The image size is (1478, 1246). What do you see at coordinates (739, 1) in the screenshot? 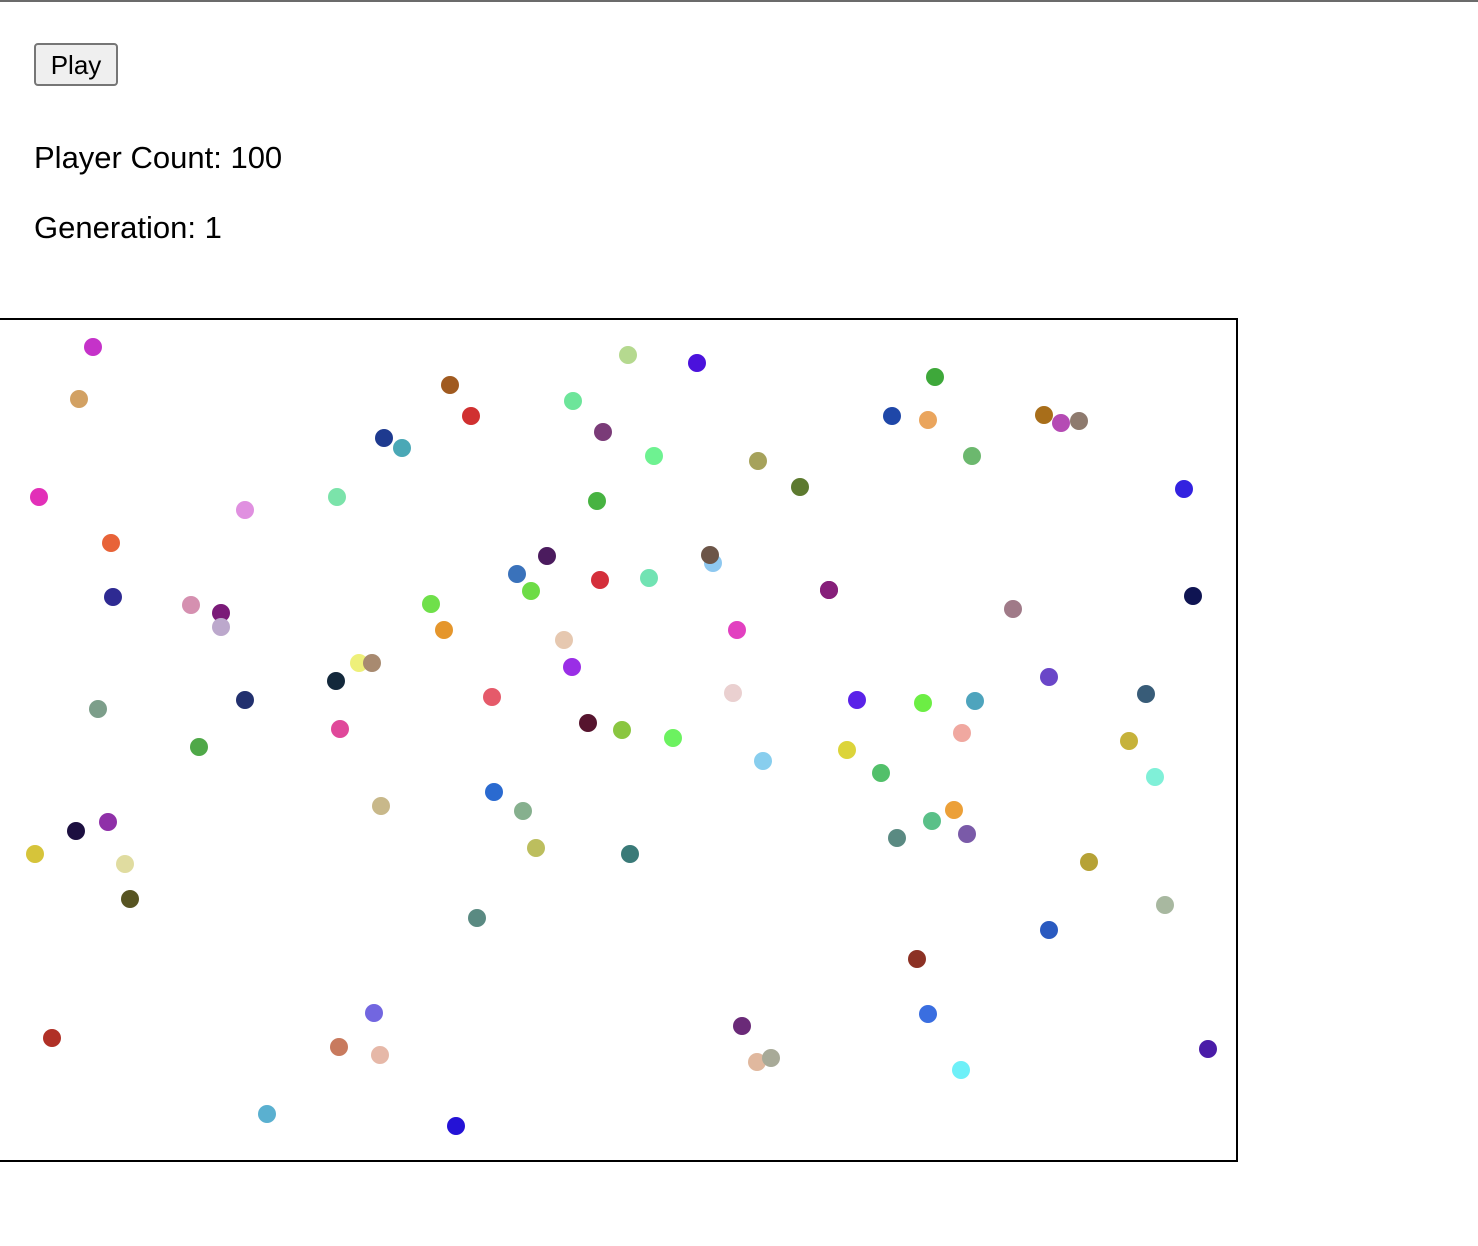
I see `top-rule` at bounding box center [739, 1].